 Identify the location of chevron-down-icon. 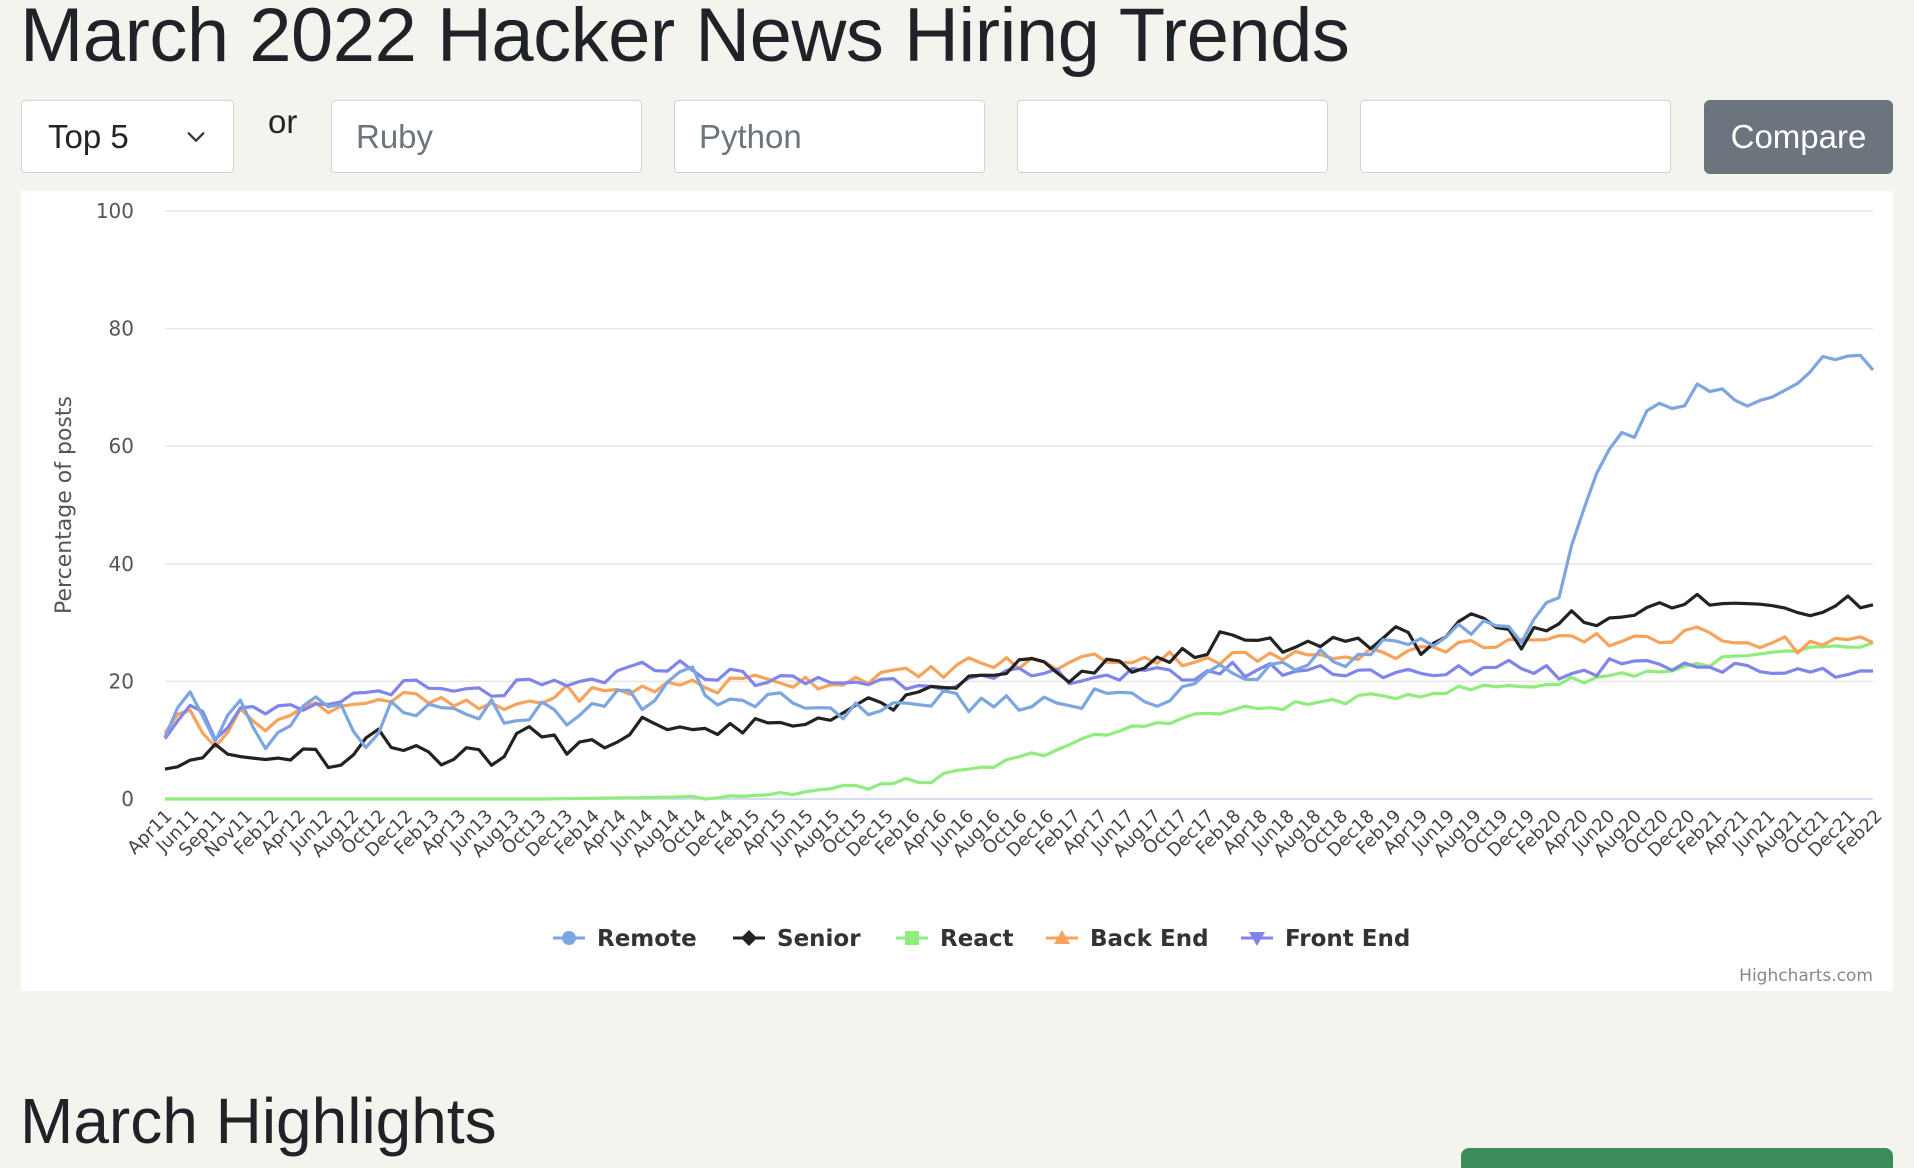
(196, 136).